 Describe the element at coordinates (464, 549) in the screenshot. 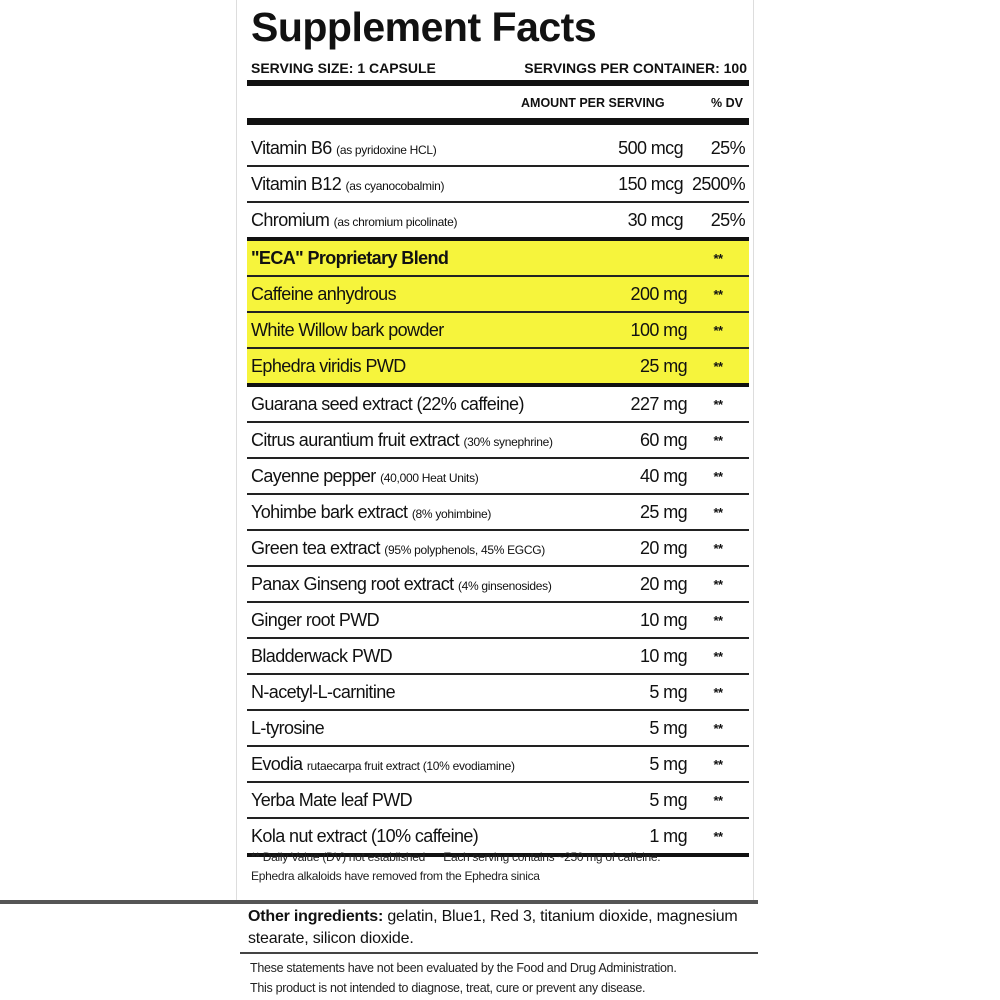

I see `nutrient-note: (95% polyphenols, 45% EGCG)` at that location.